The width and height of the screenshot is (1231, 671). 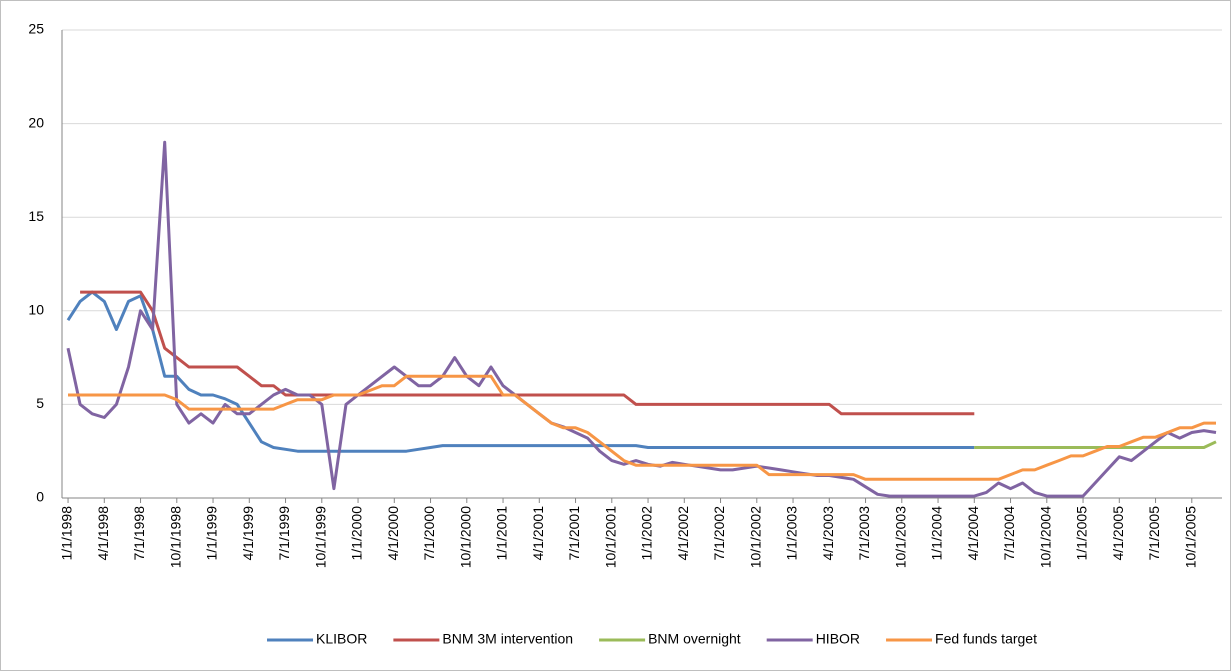 I want to click on x-tick-label: 1/1/2001, so click(x=502, y=533).